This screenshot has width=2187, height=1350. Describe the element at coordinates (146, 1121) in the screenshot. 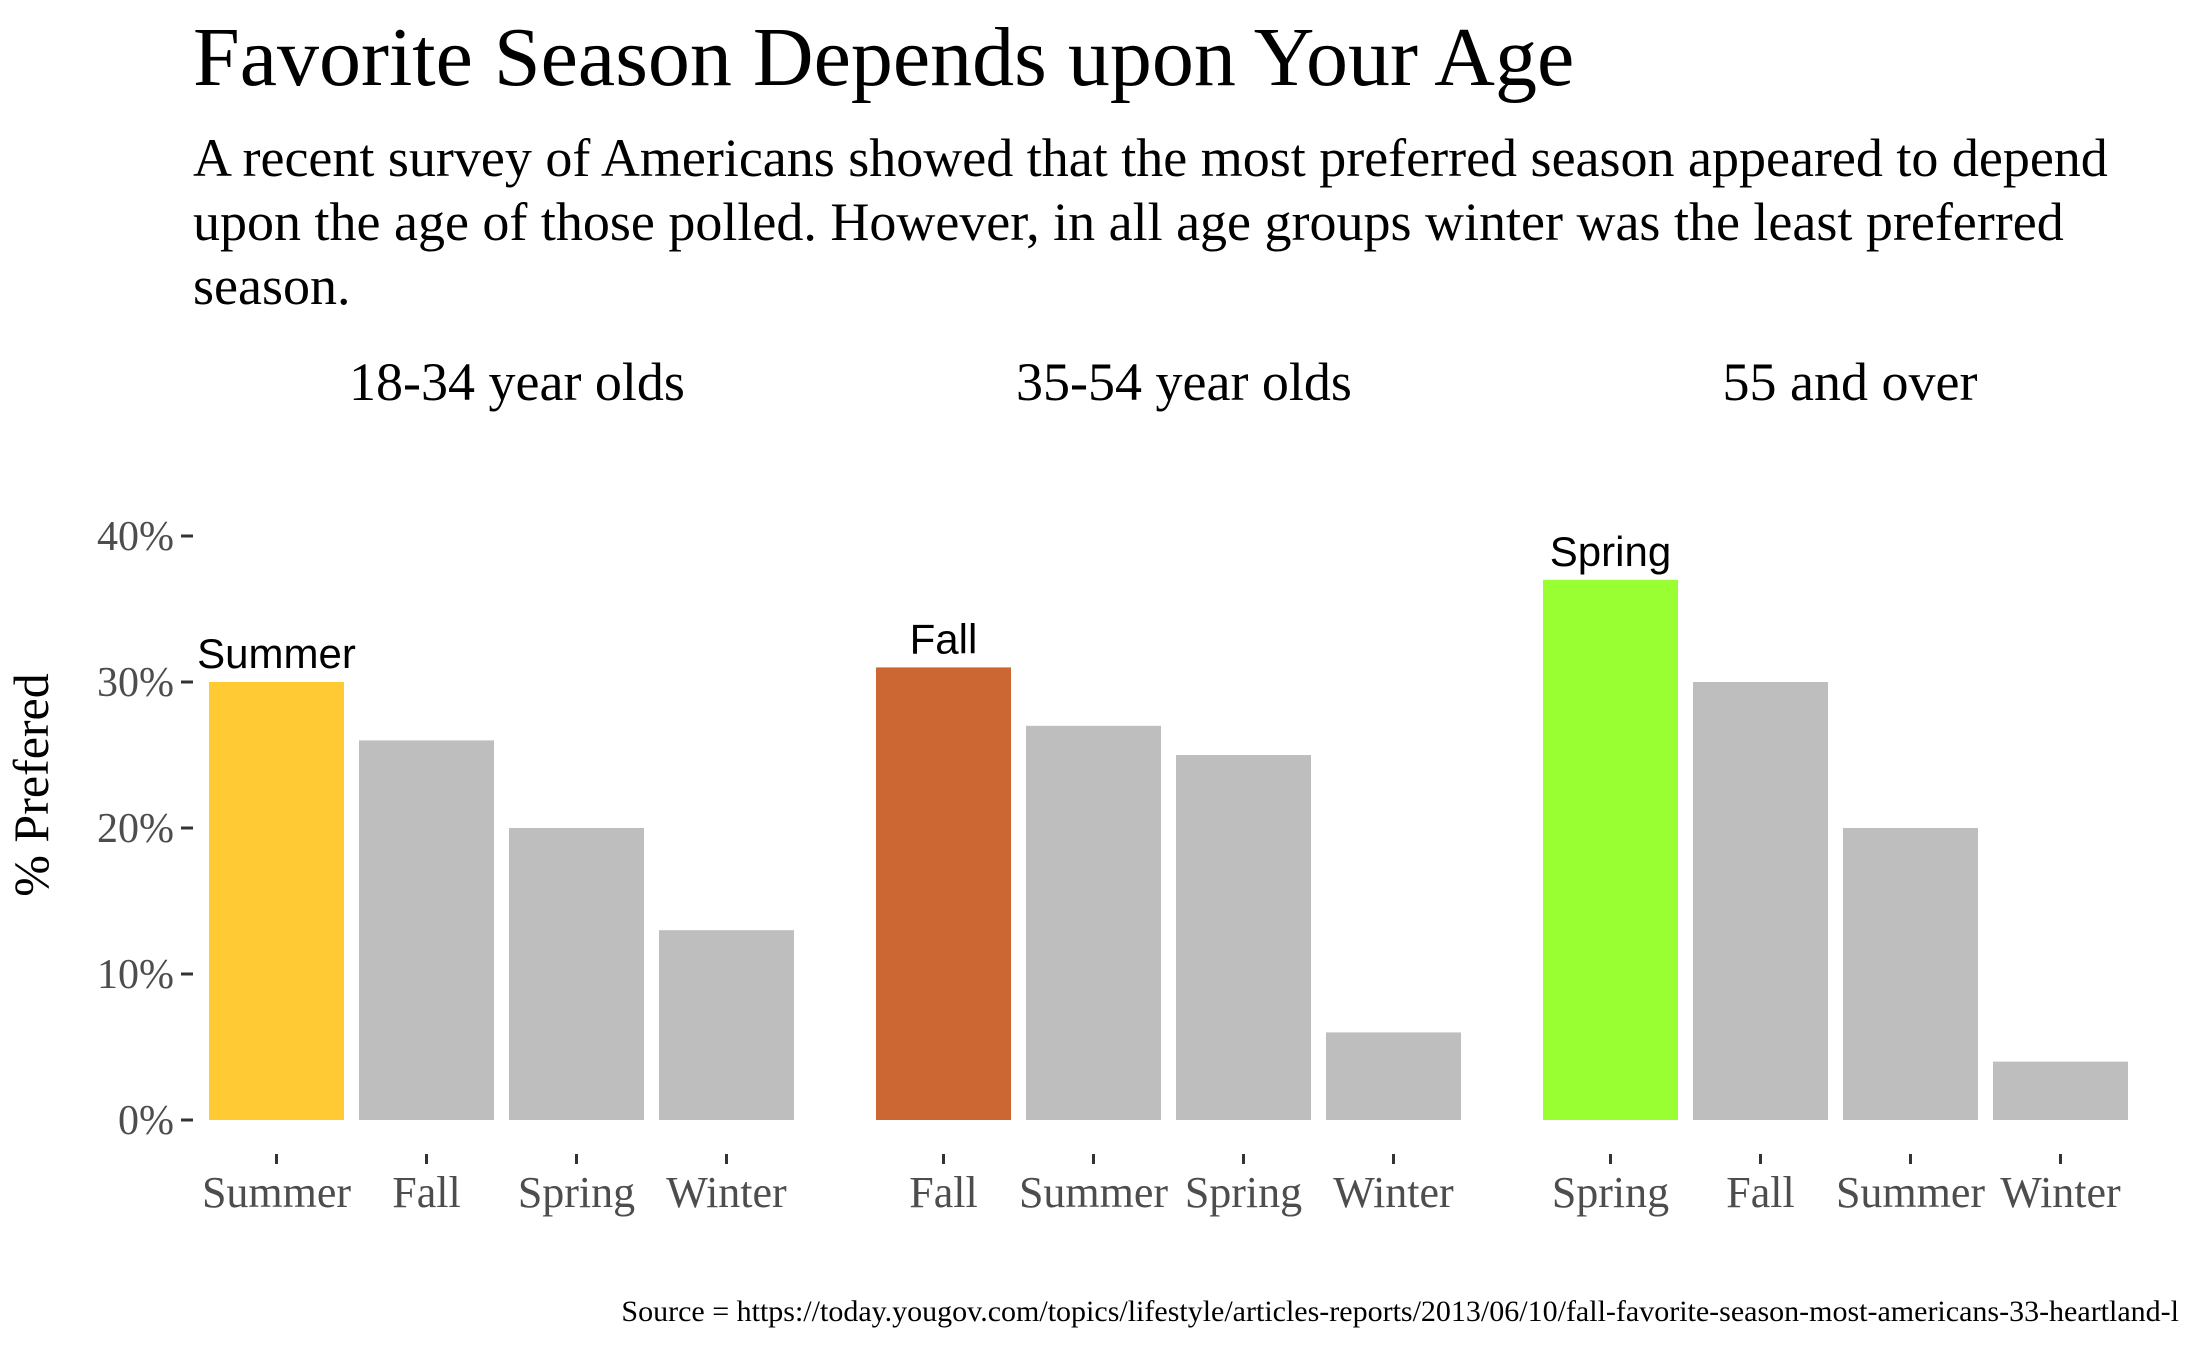

I see `y-tick-label: 0%` at that location.